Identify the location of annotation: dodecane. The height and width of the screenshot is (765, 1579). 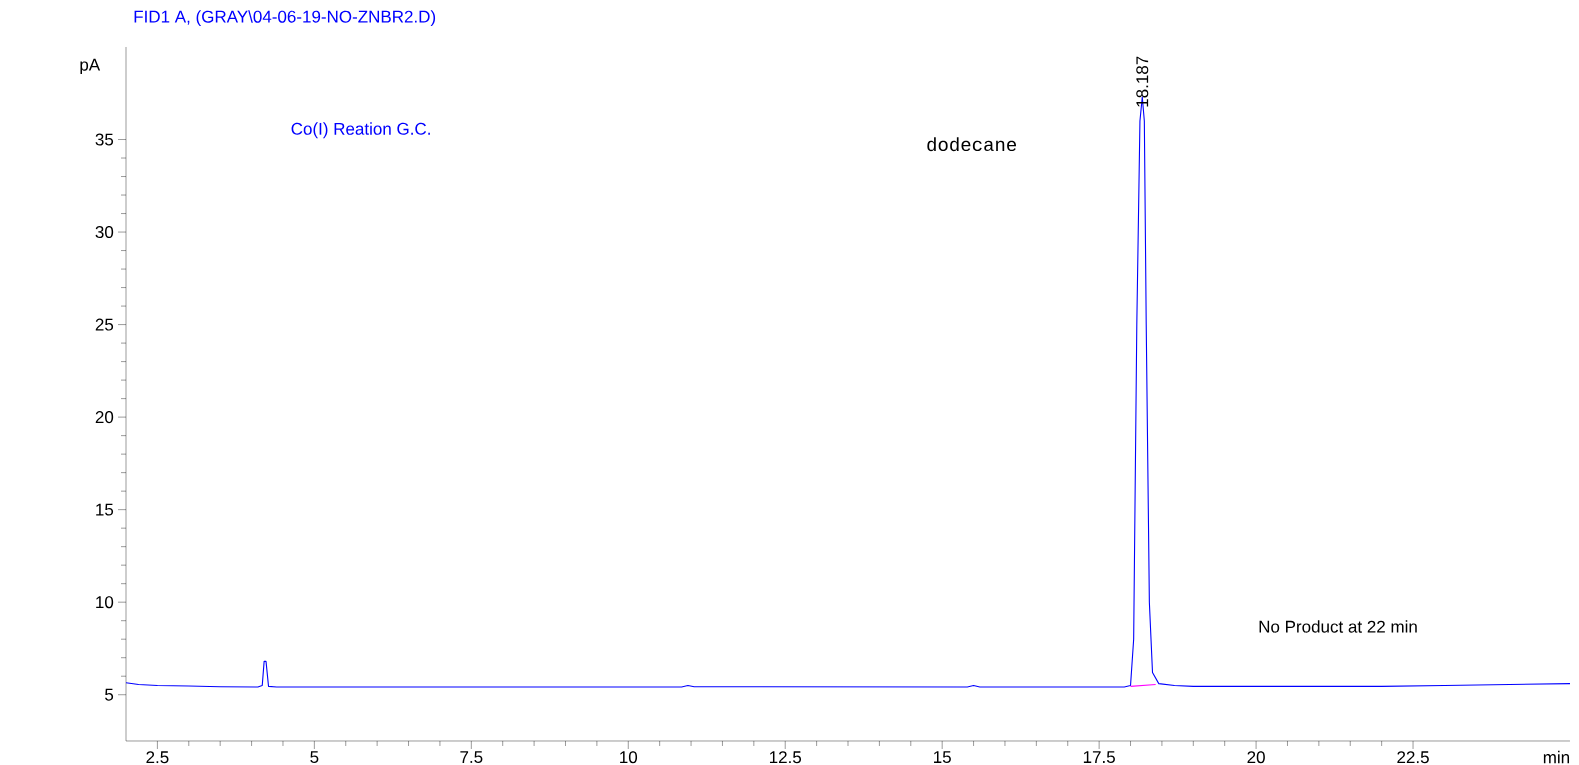
(972, 144).